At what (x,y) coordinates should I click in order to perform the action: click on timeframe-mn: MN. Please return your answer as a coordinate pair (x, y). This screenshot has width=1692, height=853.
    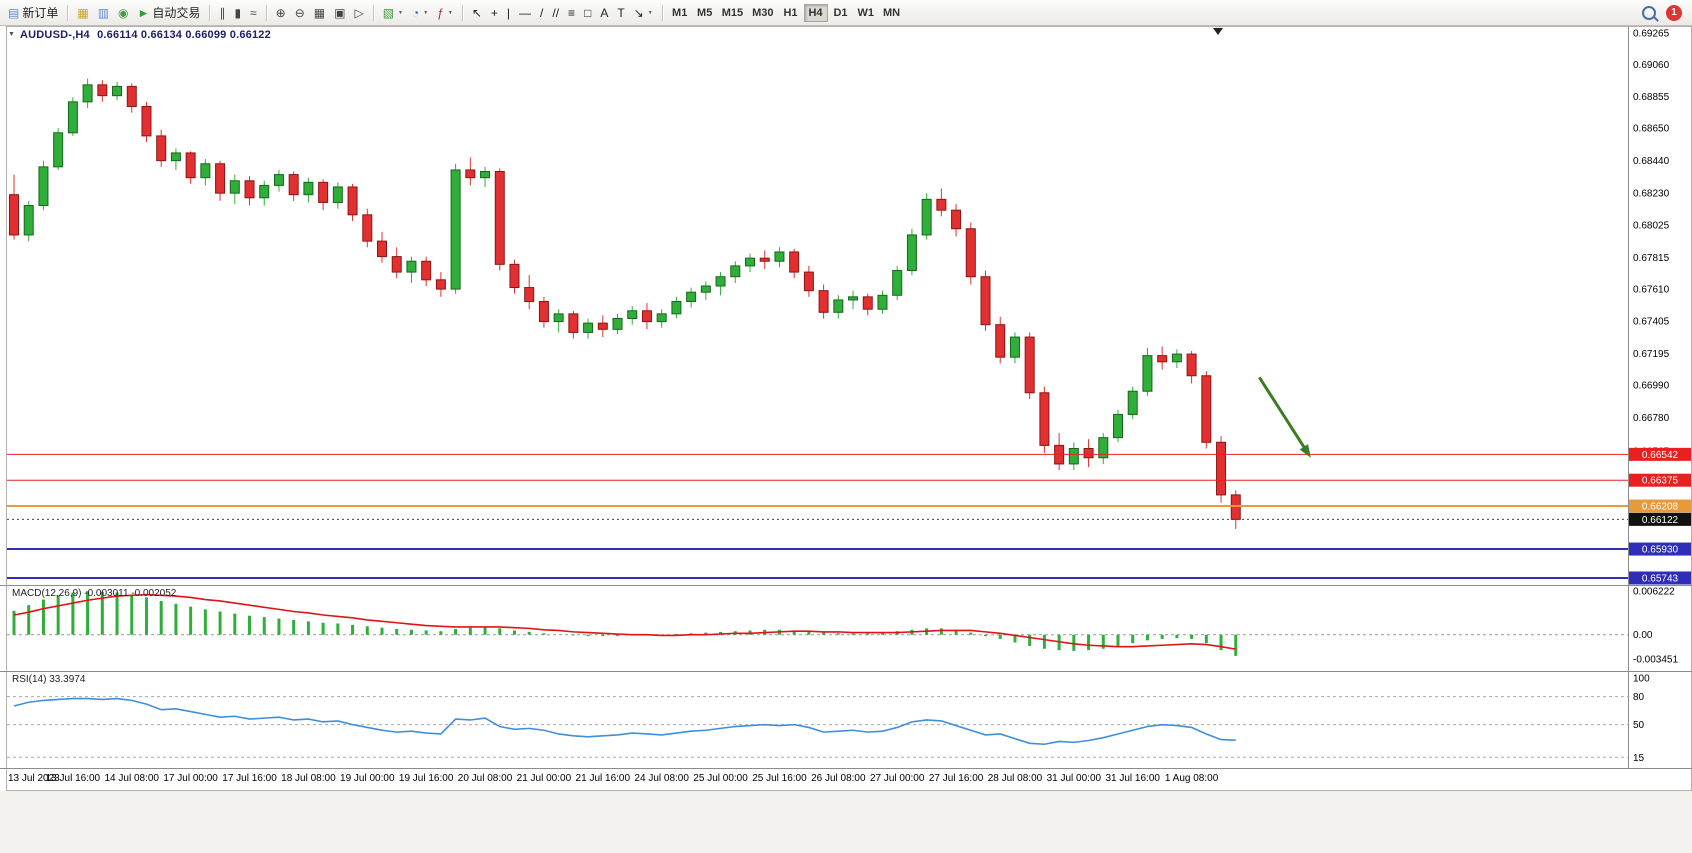
    Looking at the image, I should click on (891, 13).